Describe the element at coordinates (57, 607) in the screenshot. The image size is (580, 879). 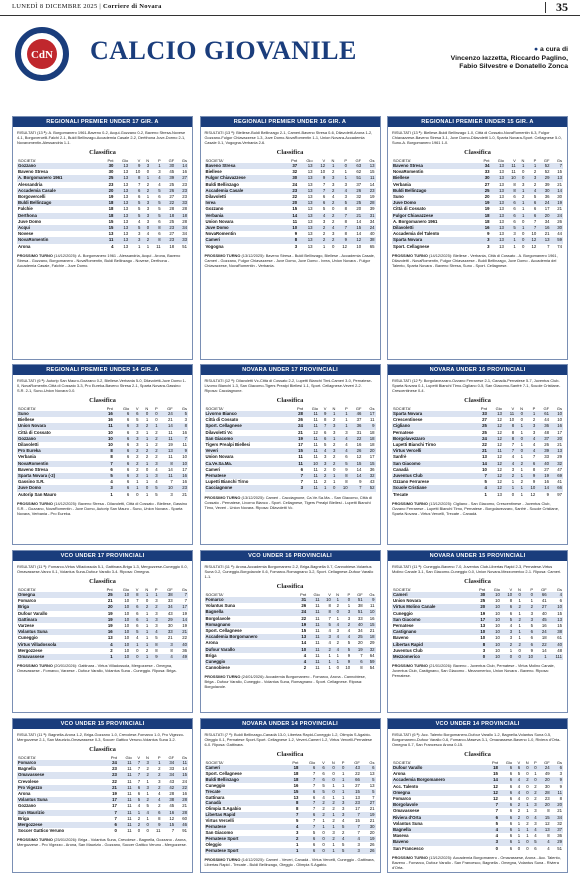
I see `team-name: Briga` at that location.